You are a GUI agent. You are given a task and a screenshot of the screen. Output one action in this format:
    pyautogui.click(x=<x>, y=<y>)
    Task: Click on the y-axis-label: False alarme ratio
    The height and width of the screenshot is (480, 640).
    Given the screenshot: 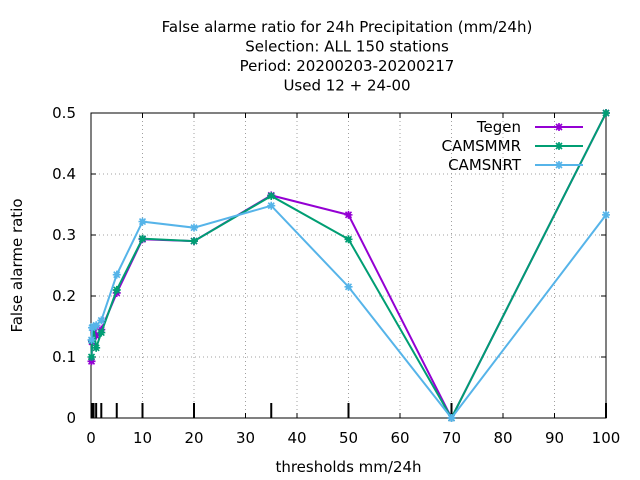 What is the action you would take?
    pyautogui.click(x=17, y=265)
    